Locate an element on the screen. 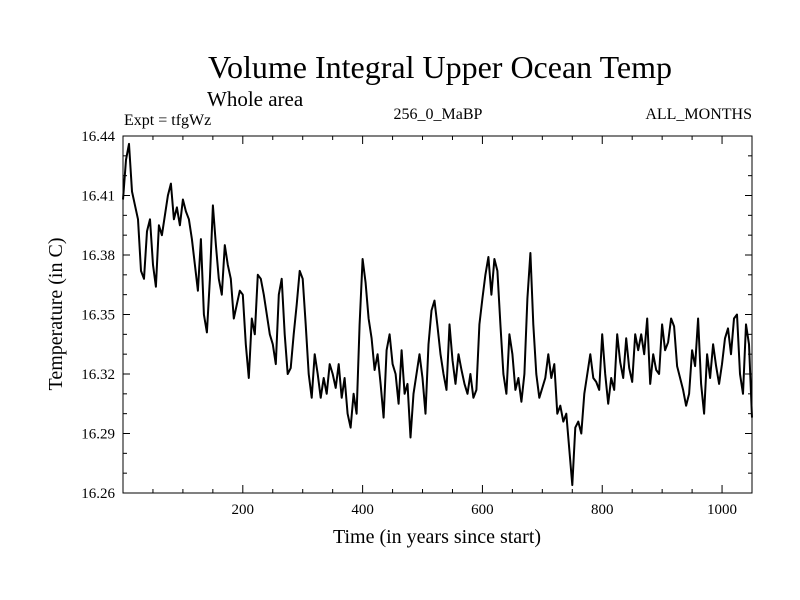  y-tick-label: 16.29 is located at coordinates (98, 435).